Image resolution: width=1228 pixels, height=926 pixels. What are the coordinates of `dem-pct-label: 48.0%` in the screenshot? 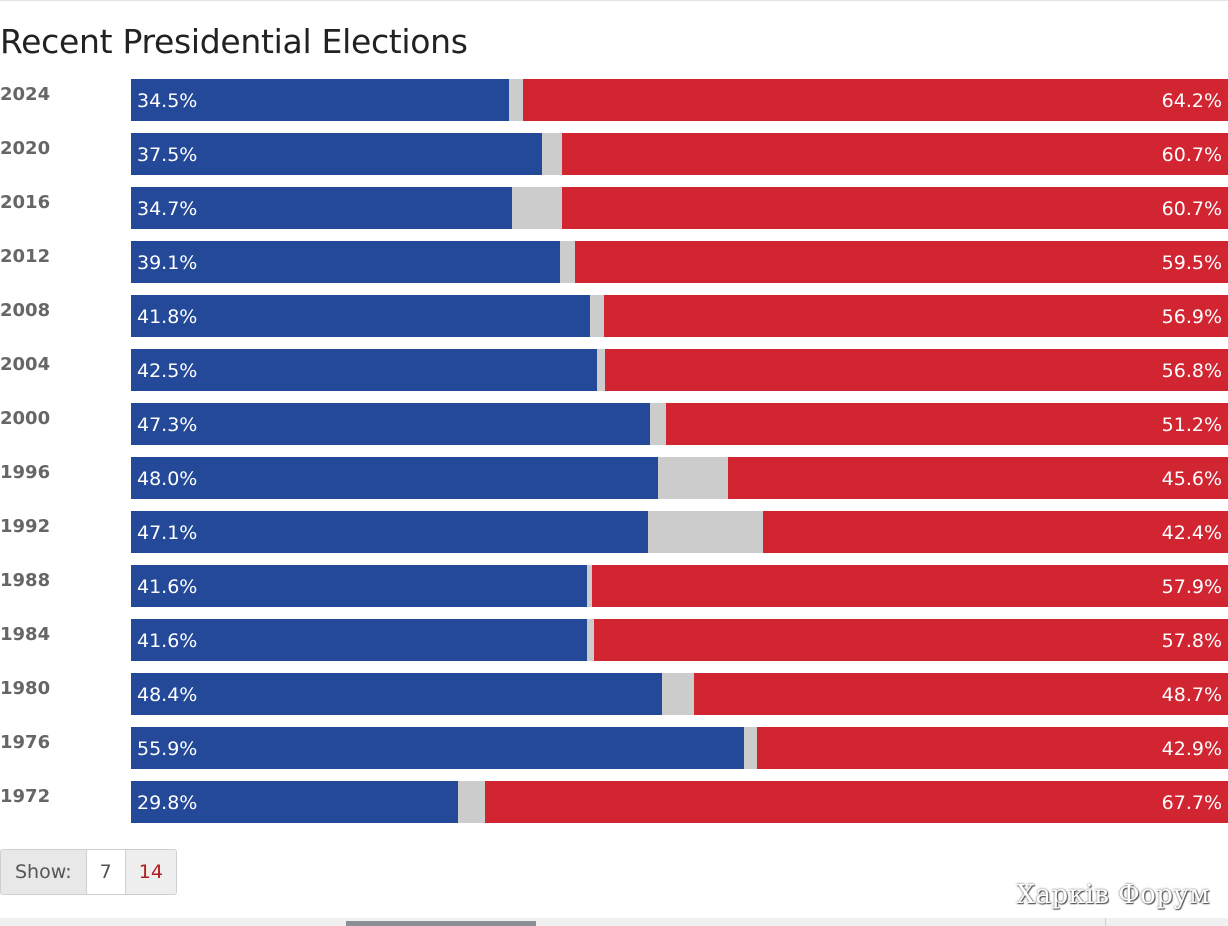 It's located at (167, 479).